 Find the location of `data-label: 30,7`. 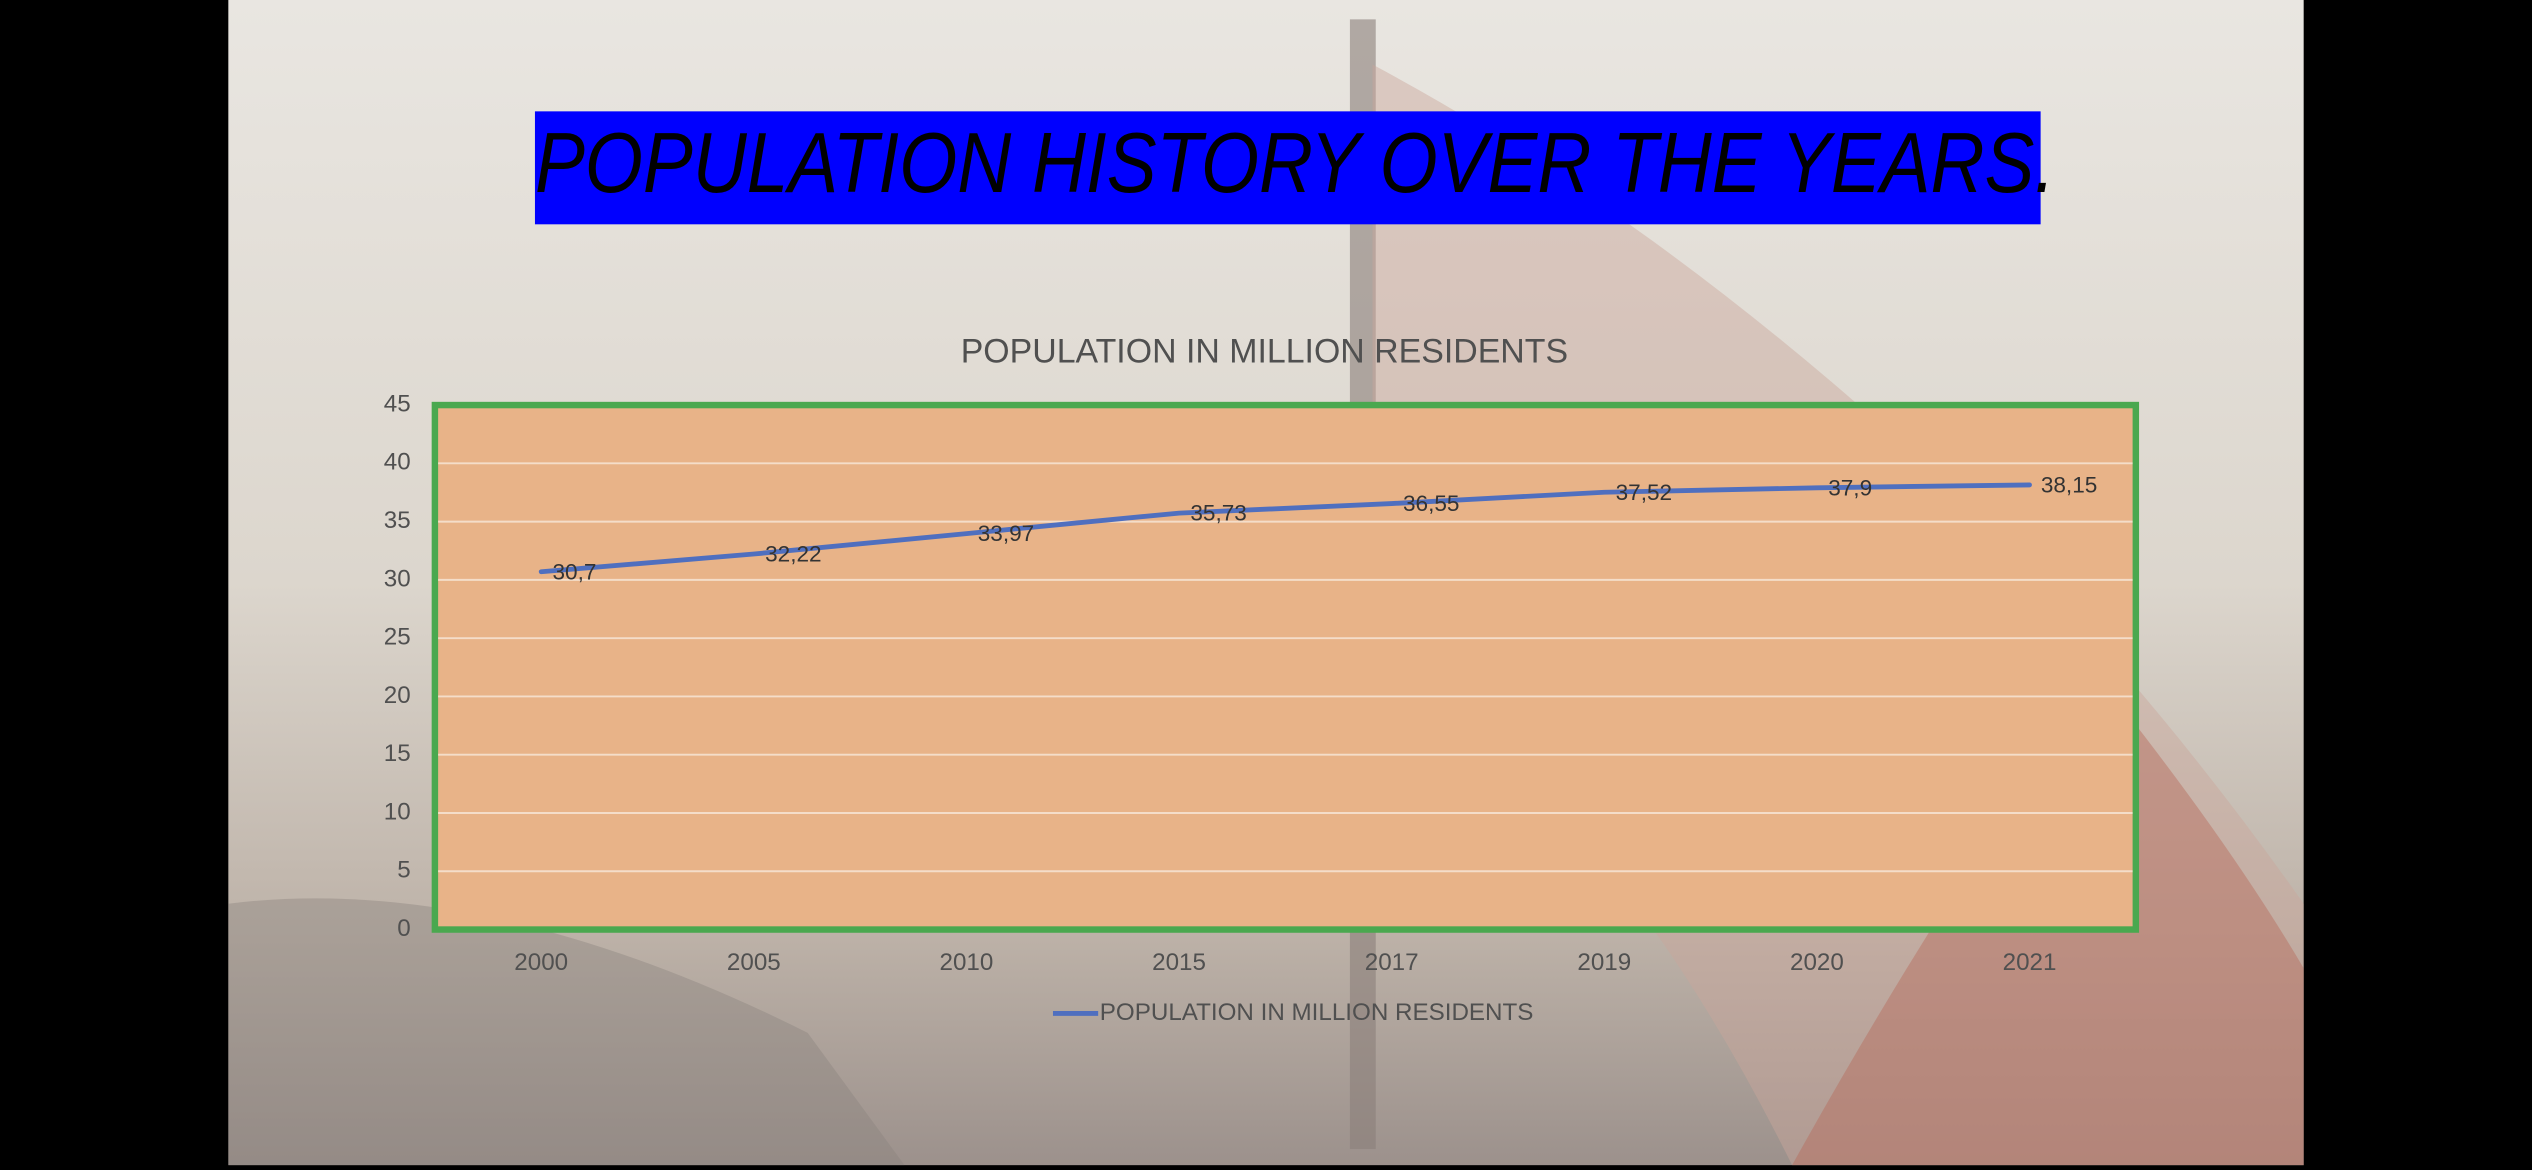

data-label: 30,7 is located at coordinates (575, 571).